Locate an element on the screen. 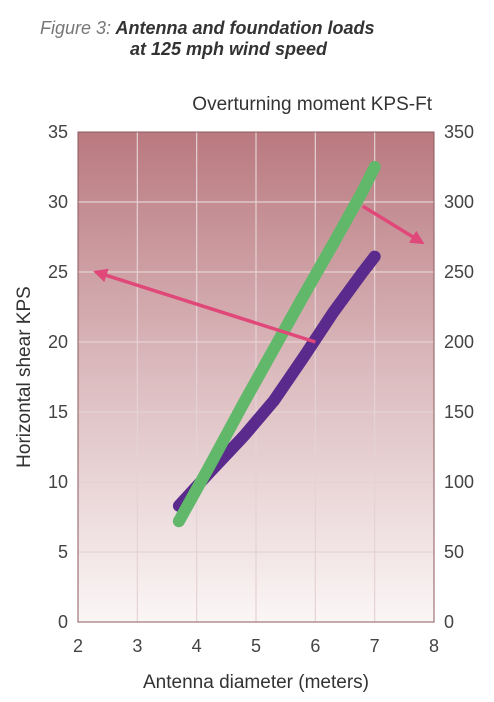 The width and height of the screenshot is (494, 702). y-axis-left-label: Horizontal shear KPS is located at coordinates (24, 377).